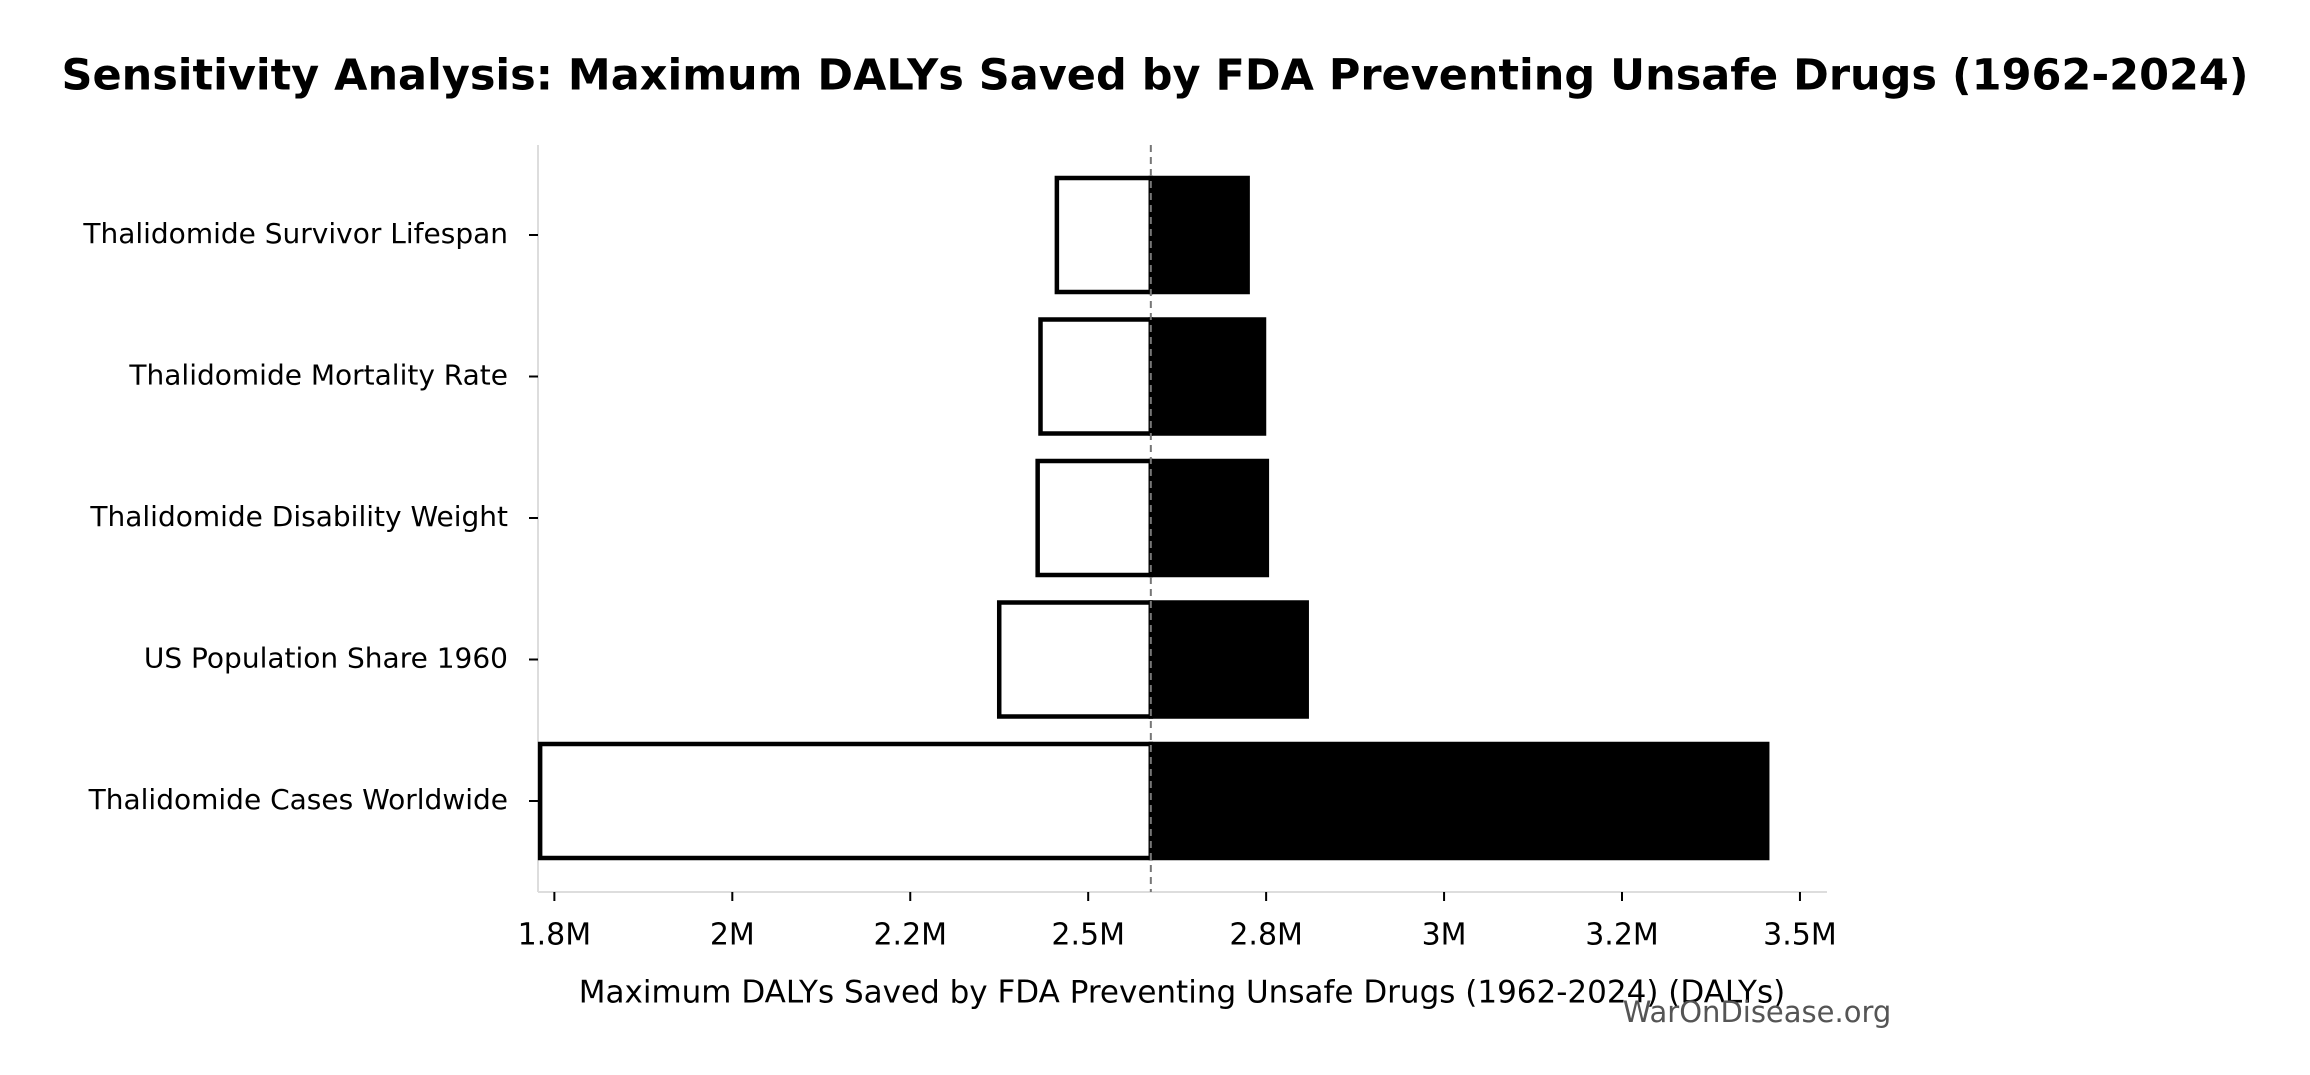 The image size is (2310, 1075). What do you see at coordinates (1800, 935) in the screenshot?
I see `x-tick-label: 3.5M` at bounding box center [1800, 935].